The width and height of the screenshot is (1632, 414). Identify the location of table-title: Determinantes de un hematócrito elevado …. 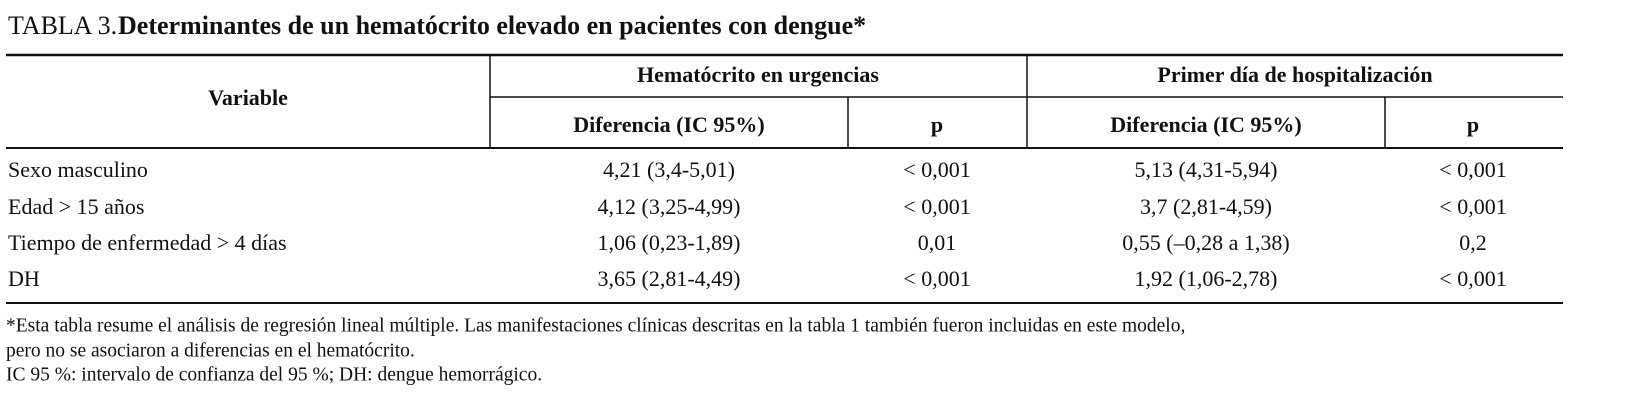
(492, 25).